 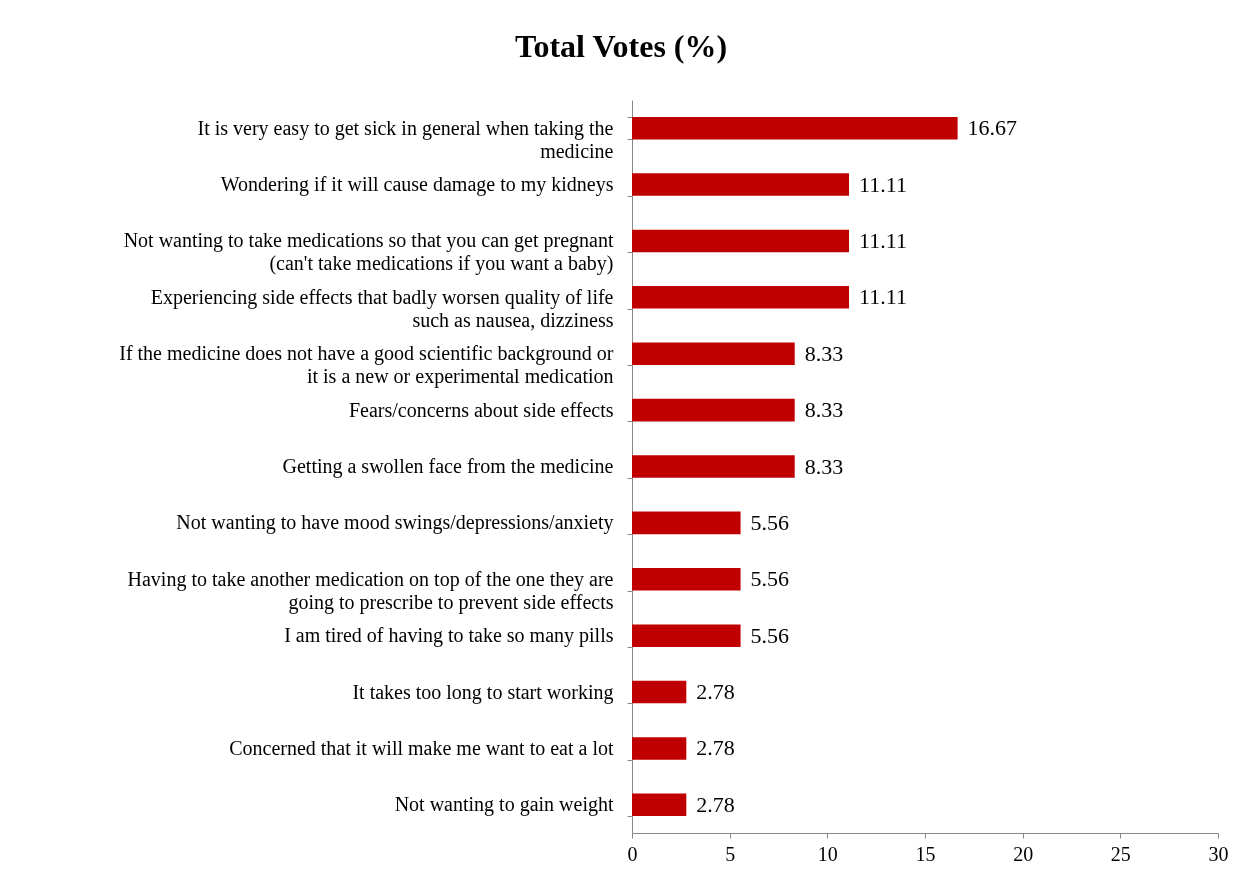 I want to click on x-tick-label: 5, so click(x=730, y=853).